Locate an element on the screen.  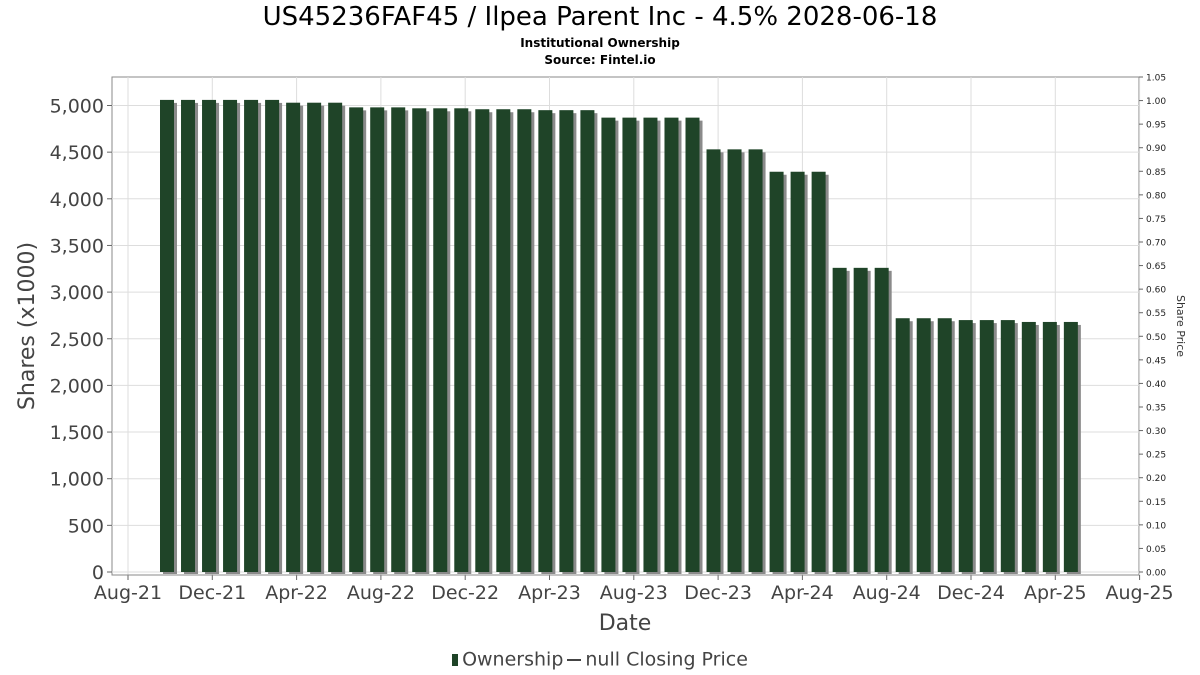
x-tick-label: Dec-24 is located at coordinates (971, 593).